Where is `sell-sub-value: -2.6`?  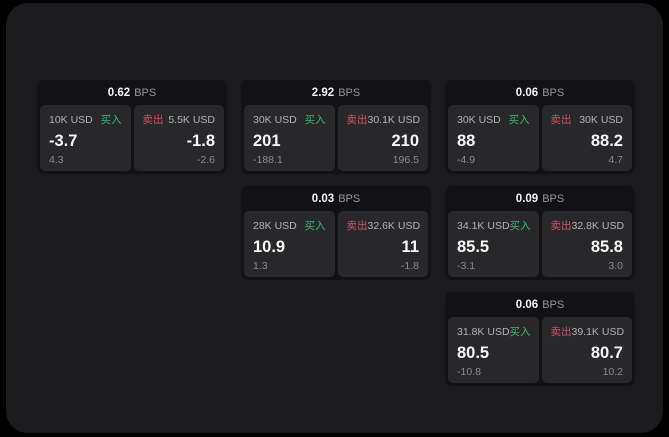
sell-sub-value: -2.6 is located at coordinates (205, 159).